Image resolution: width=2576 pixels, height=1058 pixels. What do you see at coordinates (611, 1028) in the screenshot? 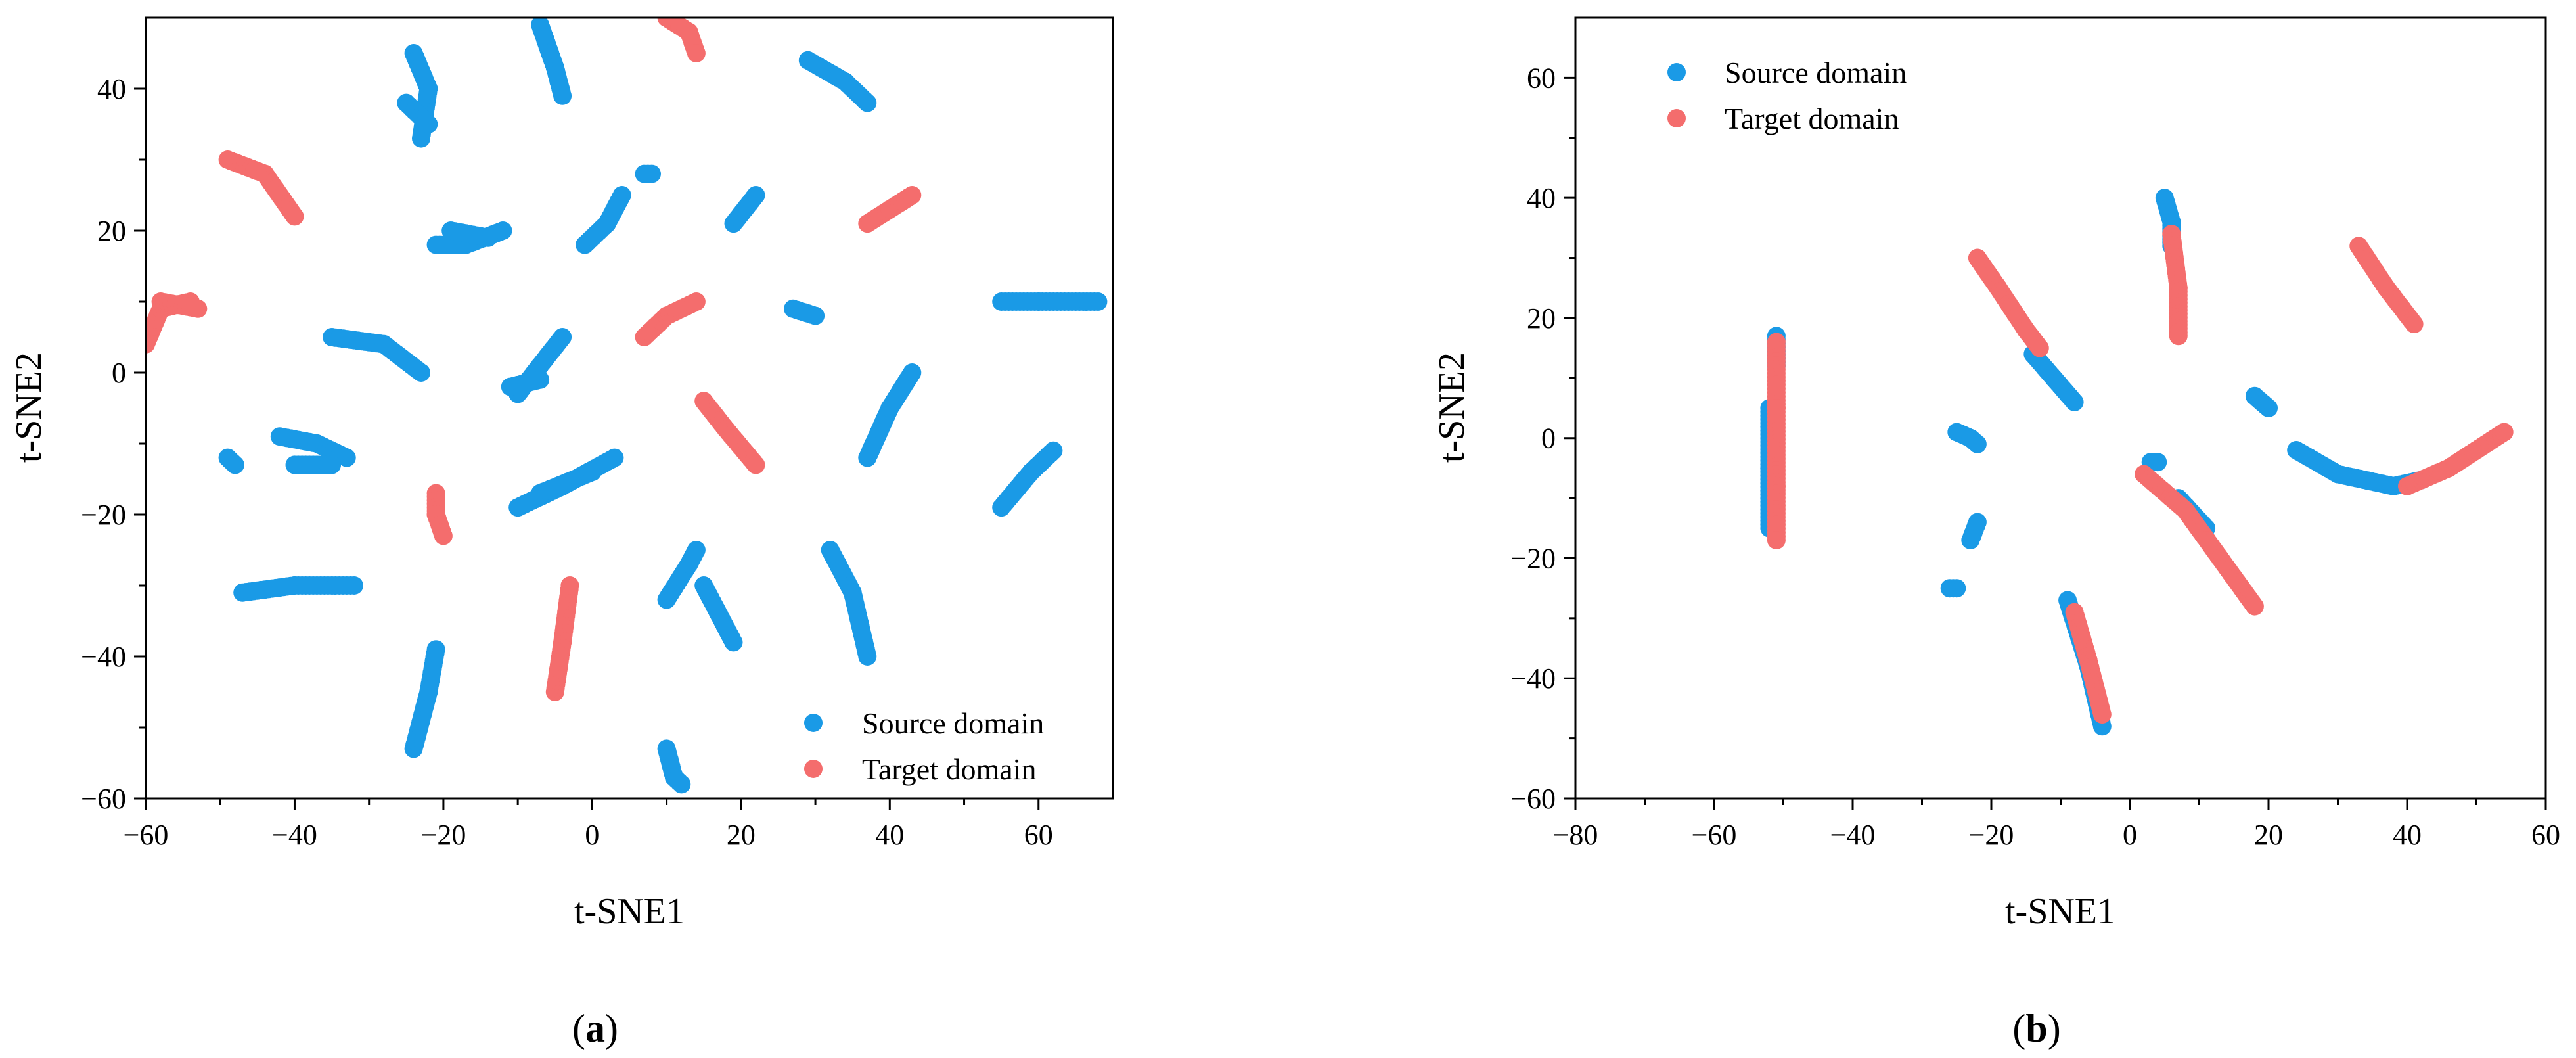
I see `panel-a-label-close: )` at bounding box center [611, 1028].